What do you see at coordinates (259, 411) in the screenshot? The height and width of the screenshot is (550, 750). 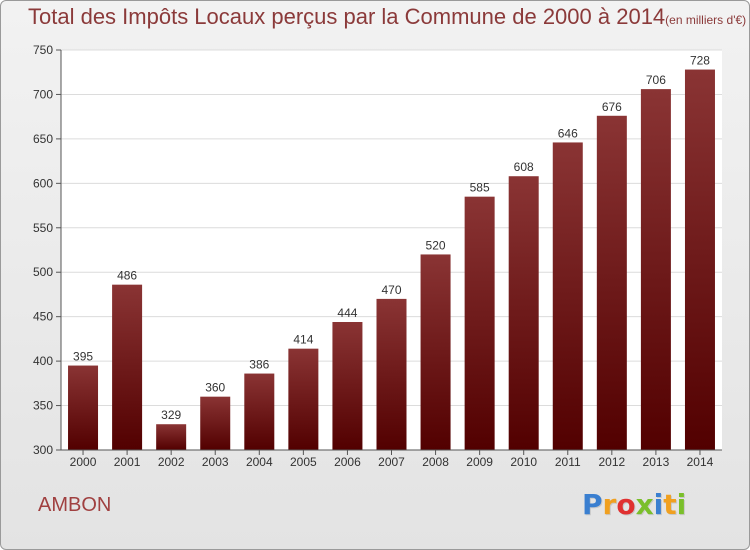 I see `bar-2004` at bounding box center [259, 411].